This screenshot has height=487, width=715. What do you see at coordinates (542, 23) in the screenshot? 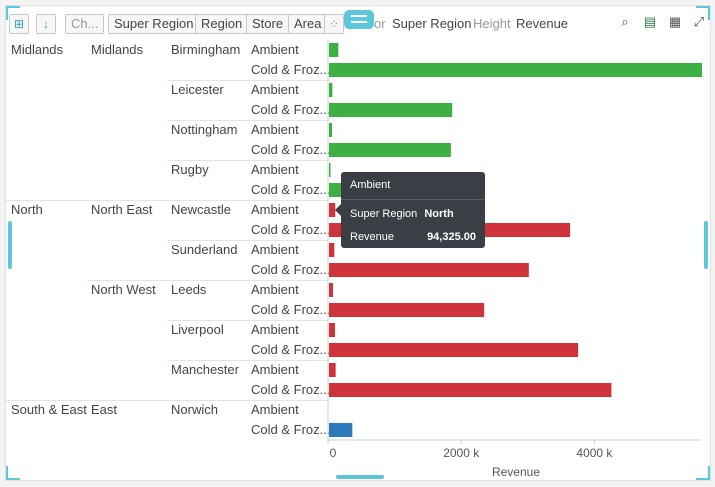
I see `height-field: Revenue` at bounding box center [542, 23].